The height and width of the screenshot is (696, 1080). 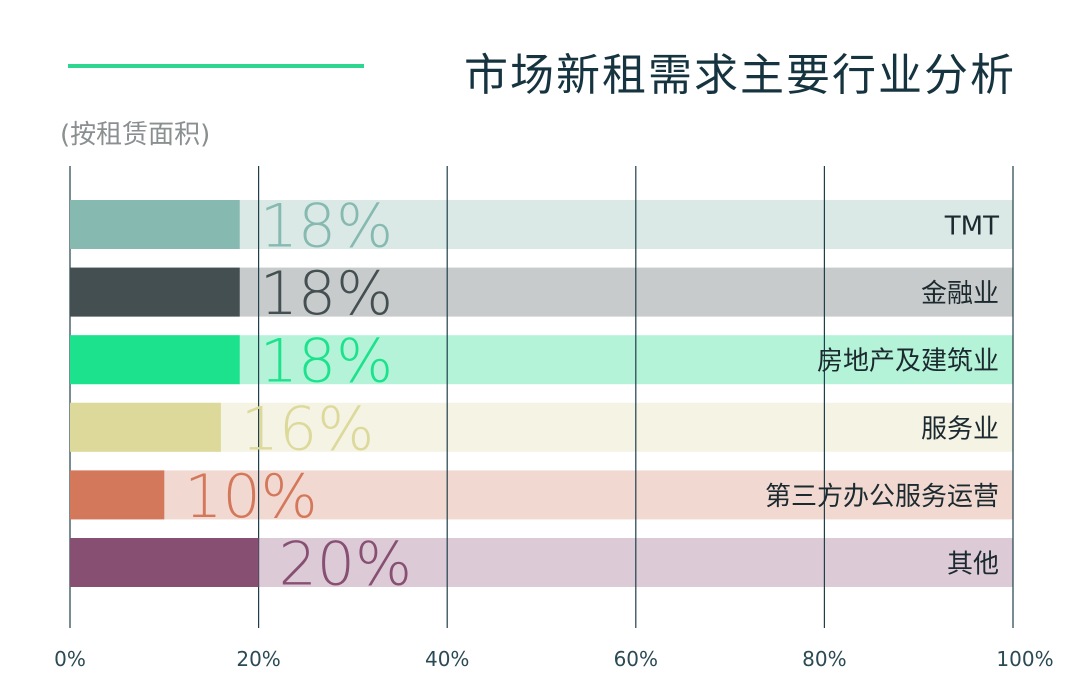 I want to click on value-label: 10%, so click(x=250, y=497).